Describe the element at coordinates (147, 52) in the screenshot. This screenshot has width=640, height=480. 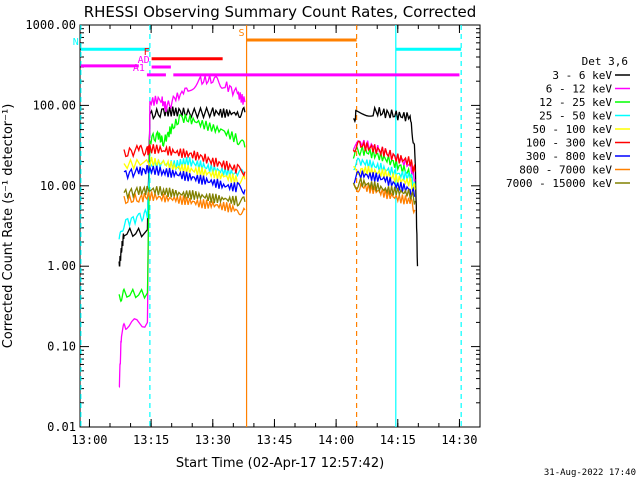
I see `flag-label: F` at that location.